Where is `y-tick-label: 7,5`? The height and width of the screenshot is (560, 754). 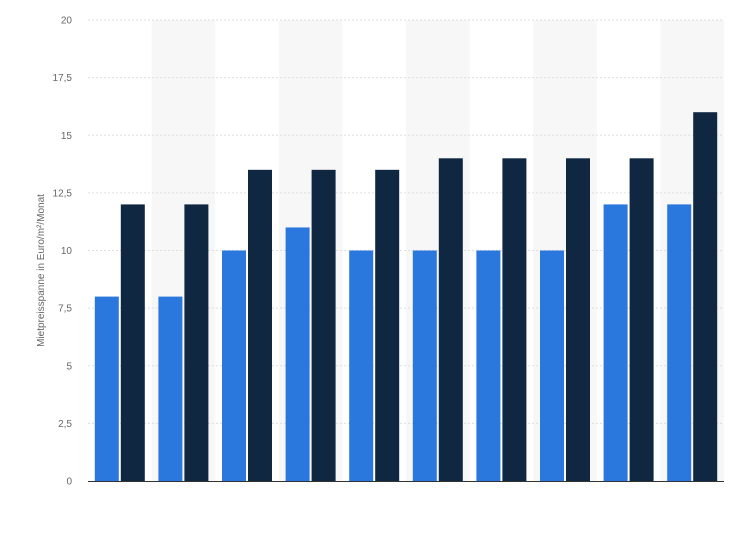
y-tick-label: 7,5 is located at coordinates (65, 309).